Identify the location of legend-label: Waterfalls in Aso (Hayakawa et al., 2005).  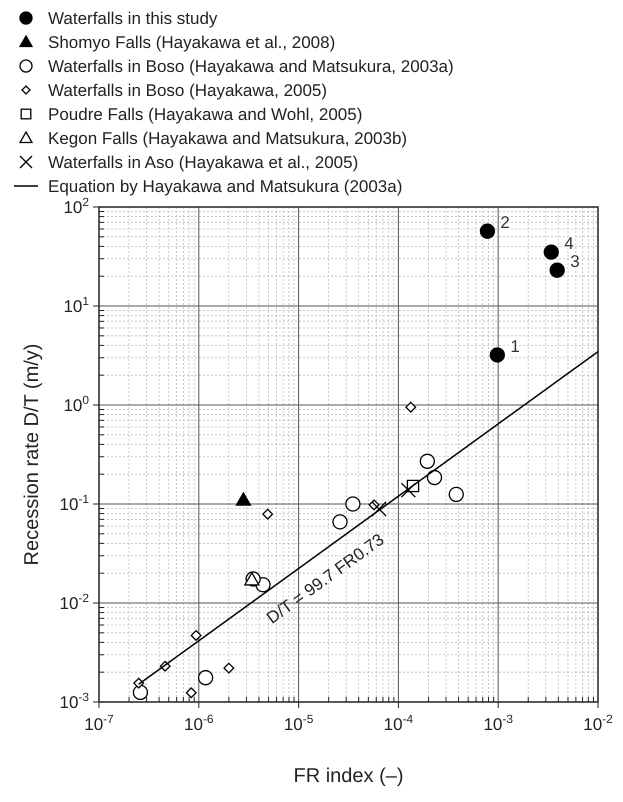
(203, 162).